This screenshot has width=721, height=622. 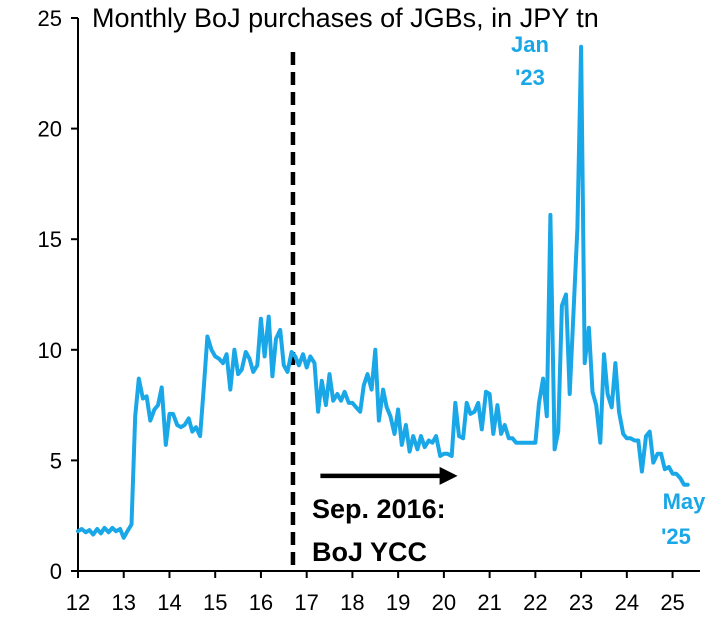 I want to click on end-annotation-year: '25, so click(x=676, y=536).